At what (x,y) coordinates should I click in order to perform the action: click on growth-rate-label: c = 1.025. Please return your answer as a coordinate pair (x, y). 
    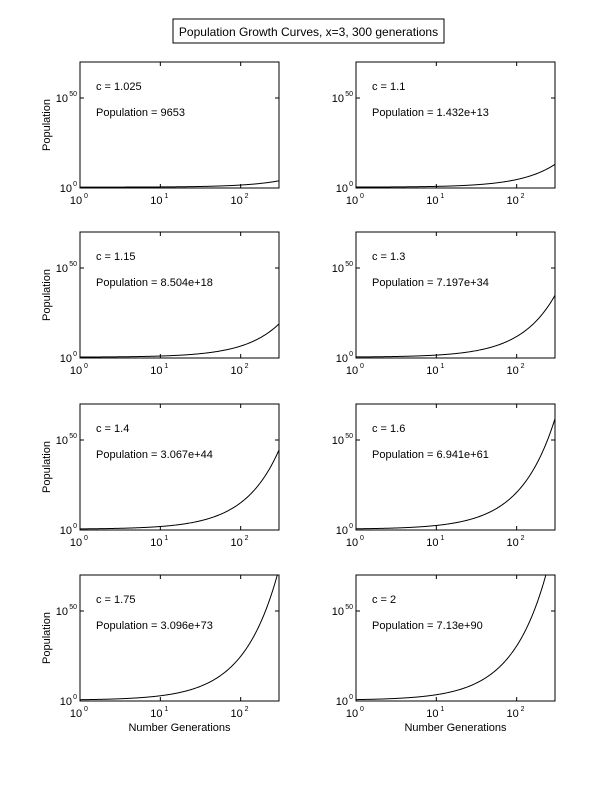
    Looking at the image, I should click on (119, 87).